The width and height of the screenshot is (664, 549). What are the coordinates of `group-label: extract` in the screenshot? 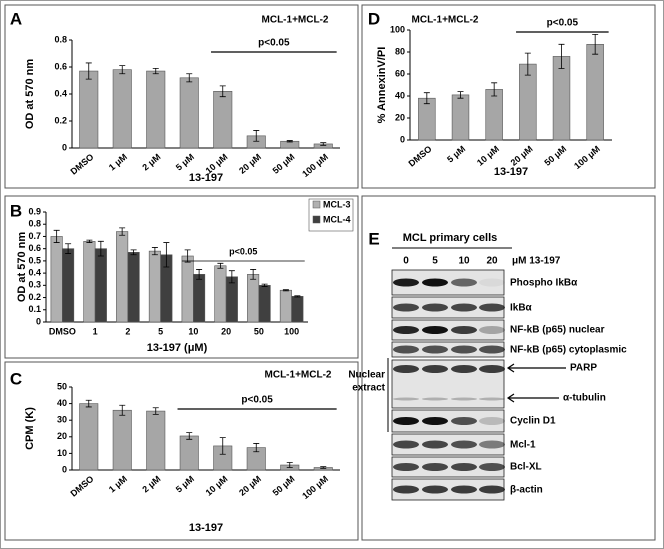 It's located at (368, 388).